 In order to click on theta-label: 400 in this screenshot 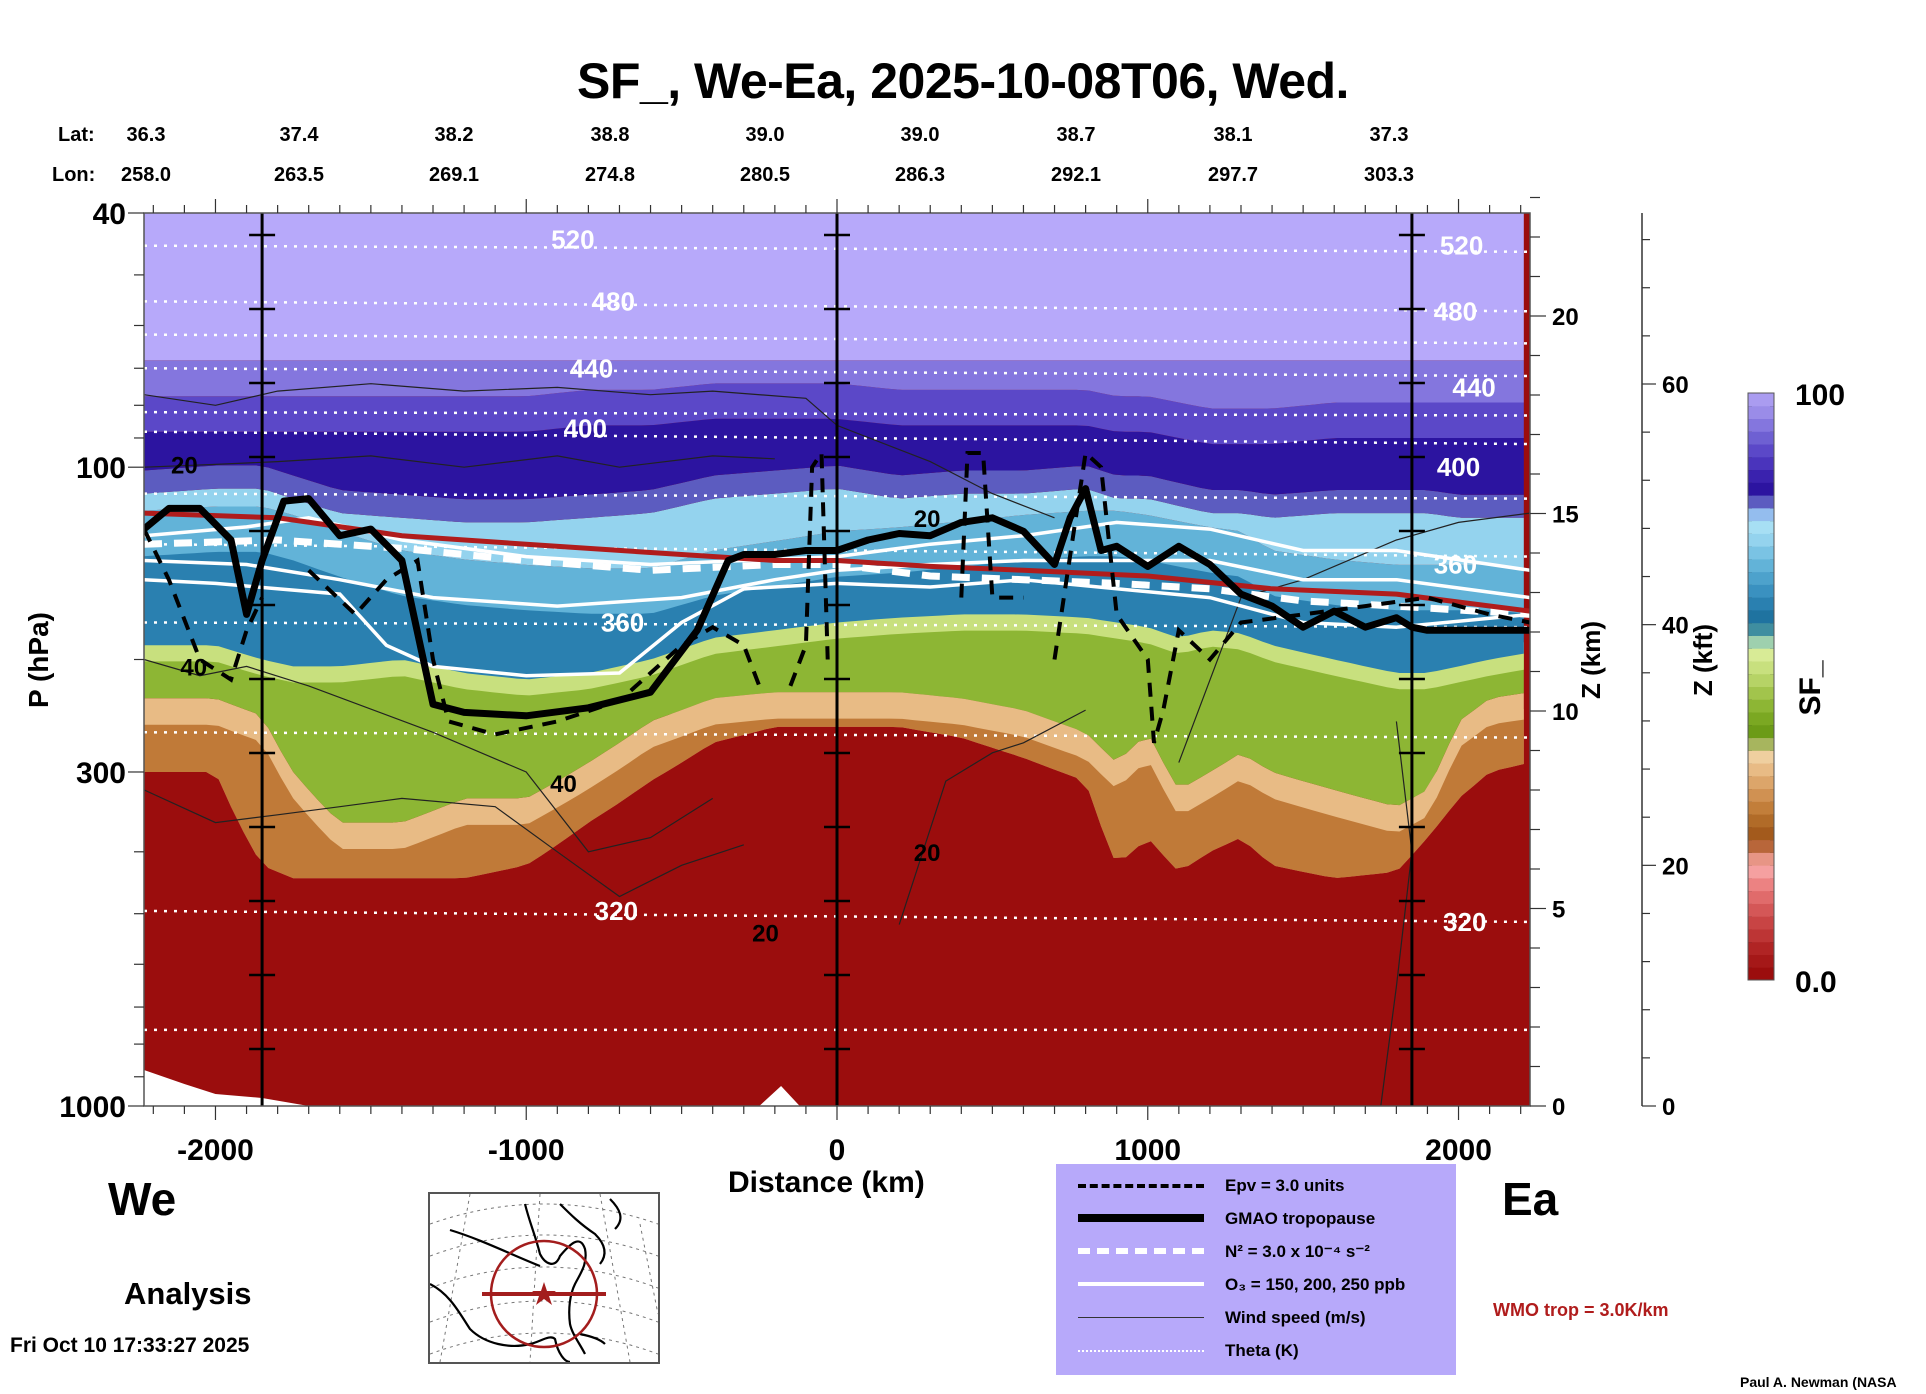, I will do `click(1458, 467)`.